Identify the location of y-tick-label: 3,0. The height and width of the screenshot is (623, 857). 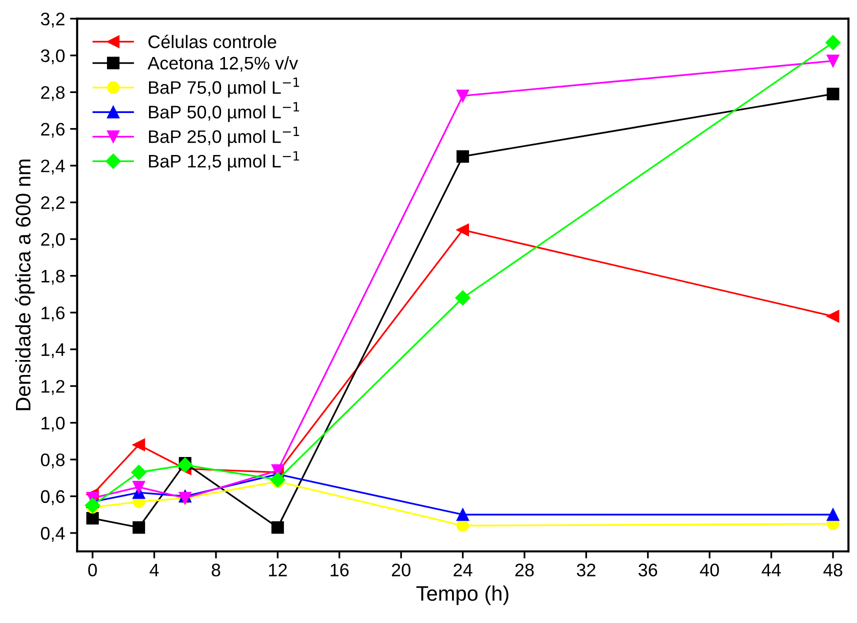
(52, 56).